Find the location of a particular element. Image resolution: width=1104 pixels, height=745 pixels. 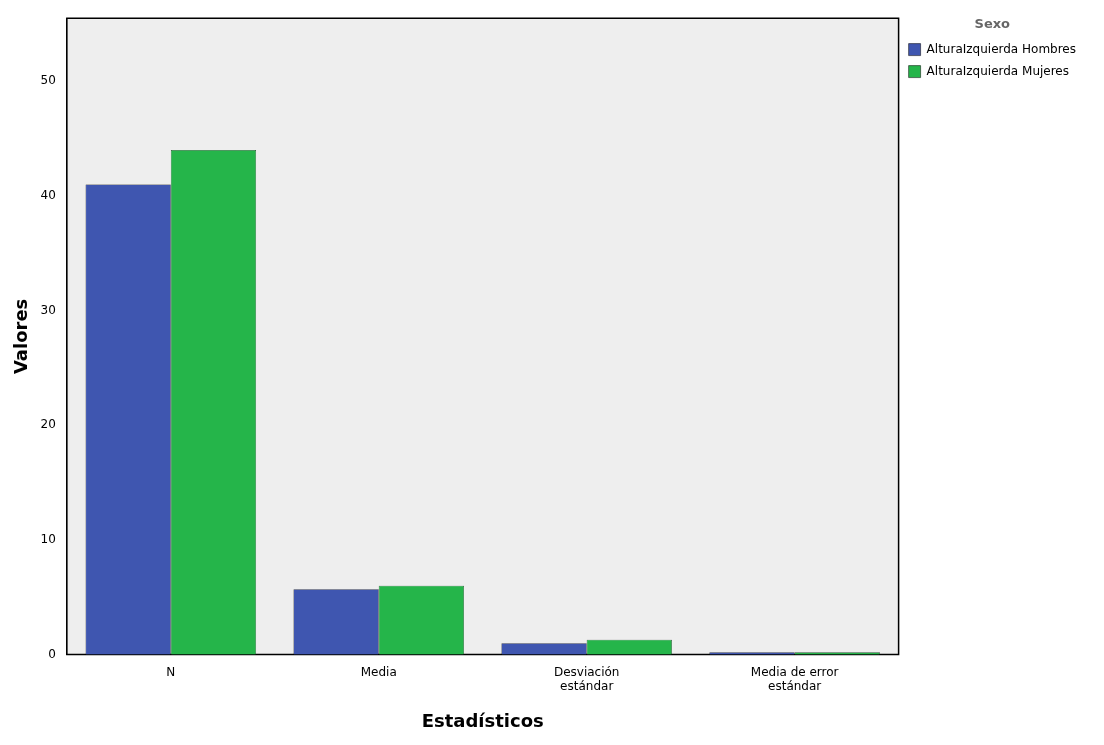

y-tick-label: 20 is located at coordinates (48, 424).